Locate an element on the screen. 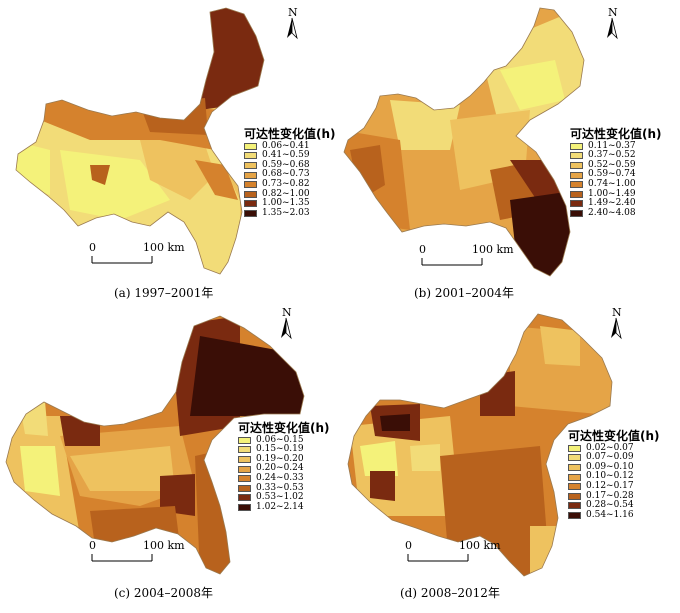 This screenshot has height=613, width=680. legend-item: 0.10~0.12 is located at coordinates (614, 477).